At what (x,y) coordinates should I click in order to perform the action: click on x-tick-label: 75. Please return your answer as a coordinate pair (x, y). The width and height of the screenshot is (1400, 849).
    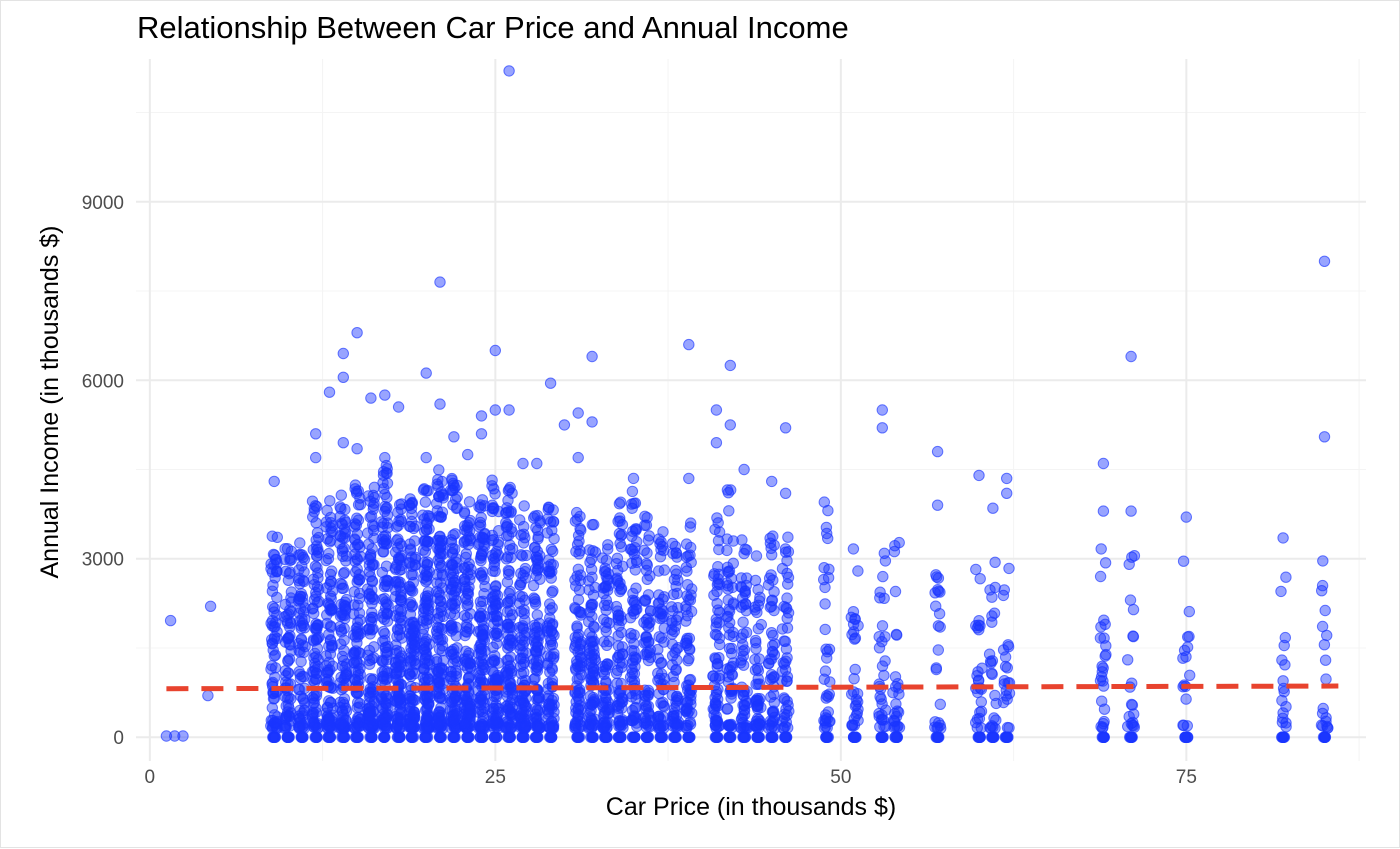
    Looking at the image, I should click on (1186, 777).